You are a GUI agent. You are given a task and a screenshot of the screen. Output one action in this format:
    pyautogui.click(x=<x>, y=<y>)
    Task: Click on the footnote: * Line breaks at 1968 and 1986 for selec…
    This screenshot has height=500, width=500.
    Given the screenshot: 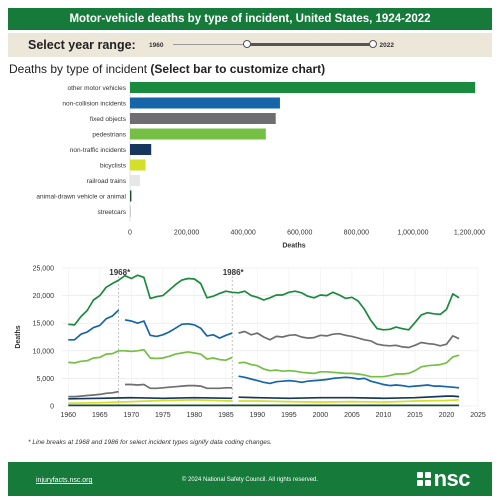 What is the action you would take?
    pyautogui.click(x=150, y=442)
    